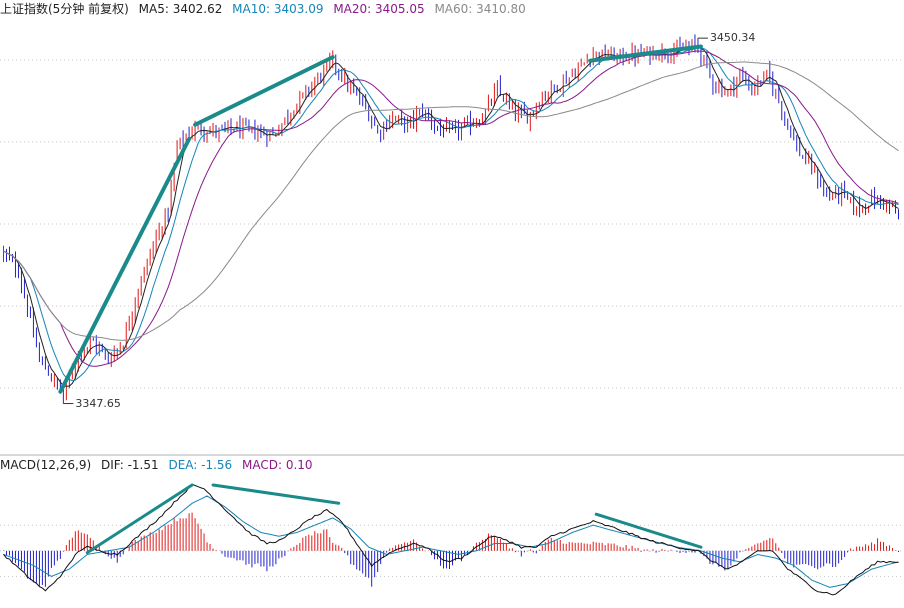 This screenshot has width=904, height=608. Describe the element at coordinates (98, 403) in the screenshot. I see `low-price-label: 3347.65` at that location.